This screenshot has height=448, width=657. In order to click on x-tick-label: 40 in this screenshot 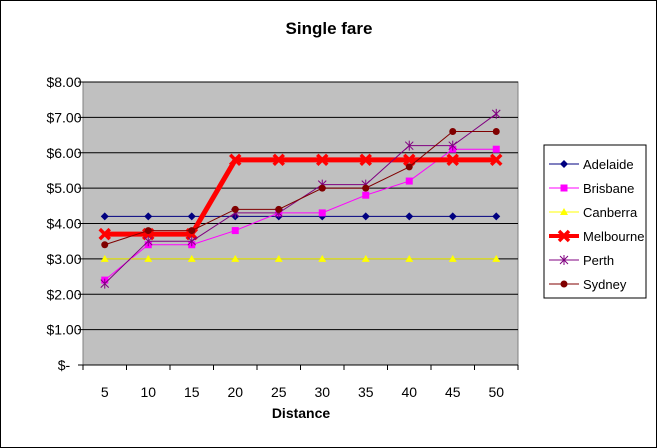, I will do `click(409, 392)`.